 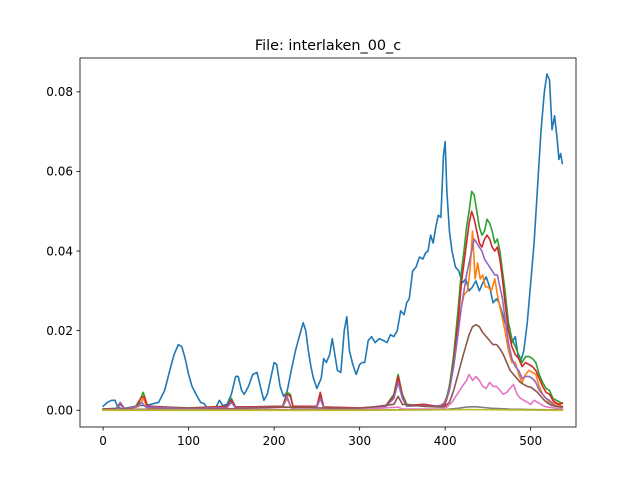 I want to click on y-axis: 0.00 0.02 0.04 0.06 0.08, so click(x=63, y=251).